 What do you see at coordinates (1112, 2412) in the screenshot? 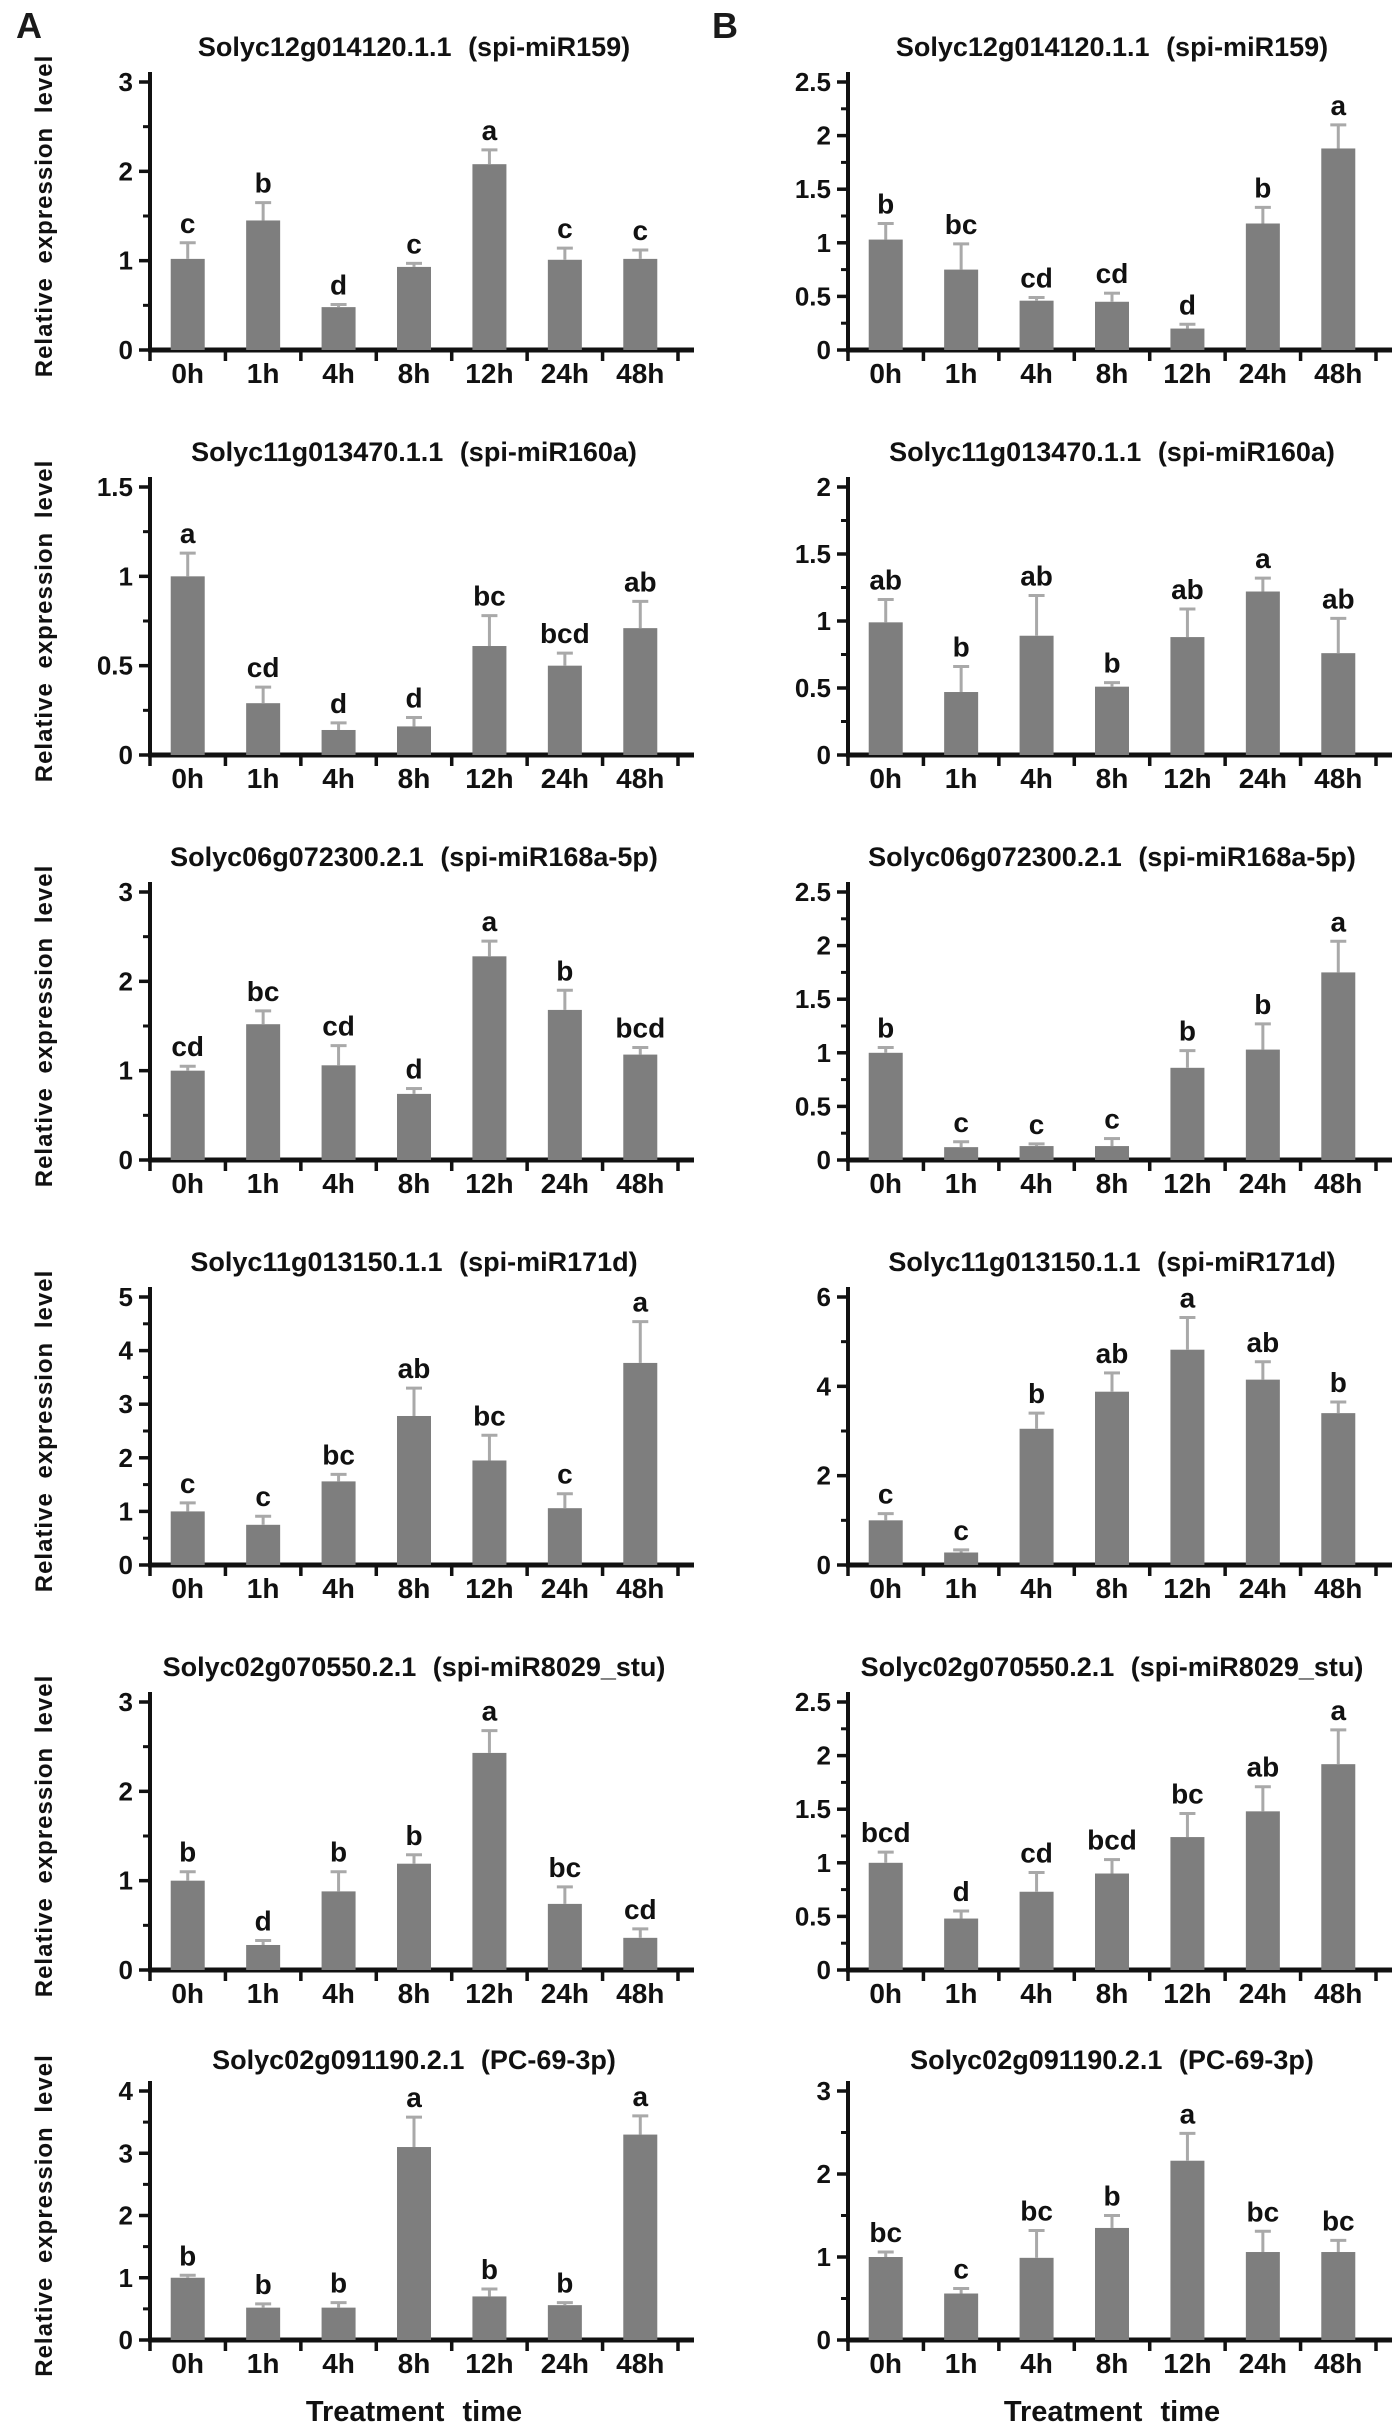
I see `x-axis-title: Treatment time` at bounding box center [1112, 2412].